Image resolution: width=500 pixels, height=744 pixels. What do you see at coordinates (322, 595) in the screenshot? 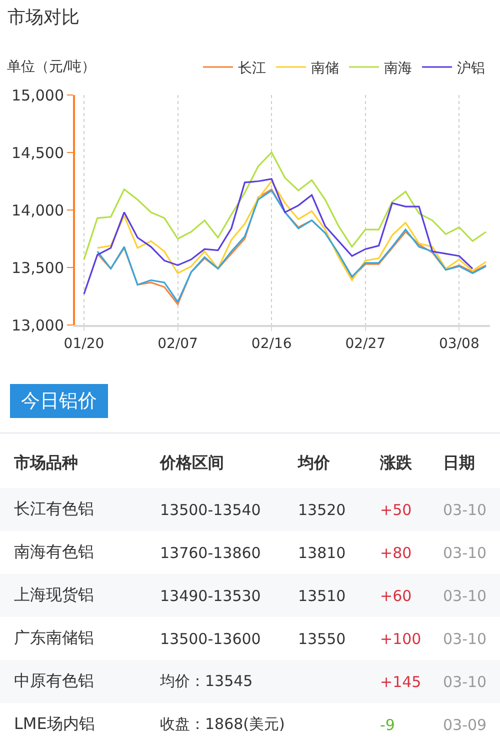
I see `text: 13510` at bounding box center [322, 595].